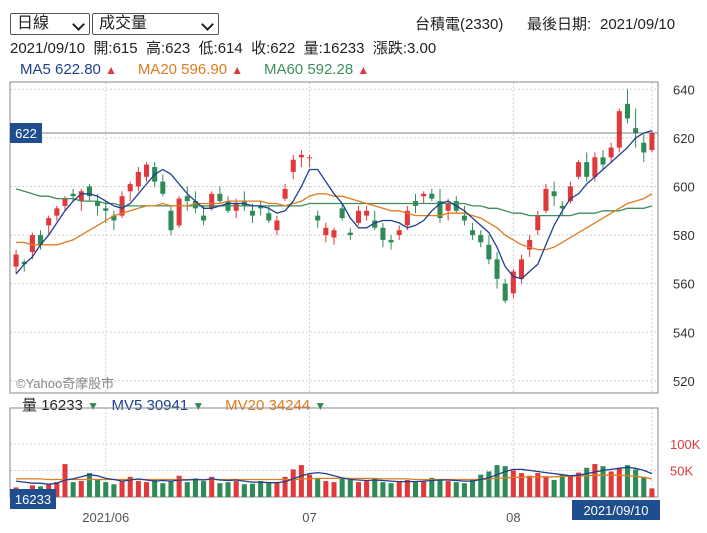  I want to click on volume-badge-text: 16233, so click(33, 499).